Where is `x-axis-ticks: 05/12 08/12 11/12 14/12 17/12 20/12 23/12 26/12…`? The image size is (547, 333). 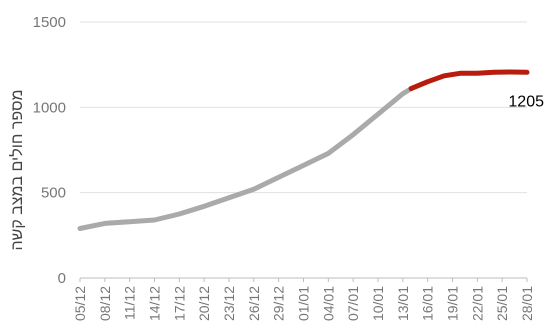 x-axis-ticks: 05/12 08/12 11/12 14/12 17/12 20/12 23/12 26/12… is located at coordinates (303, 299).